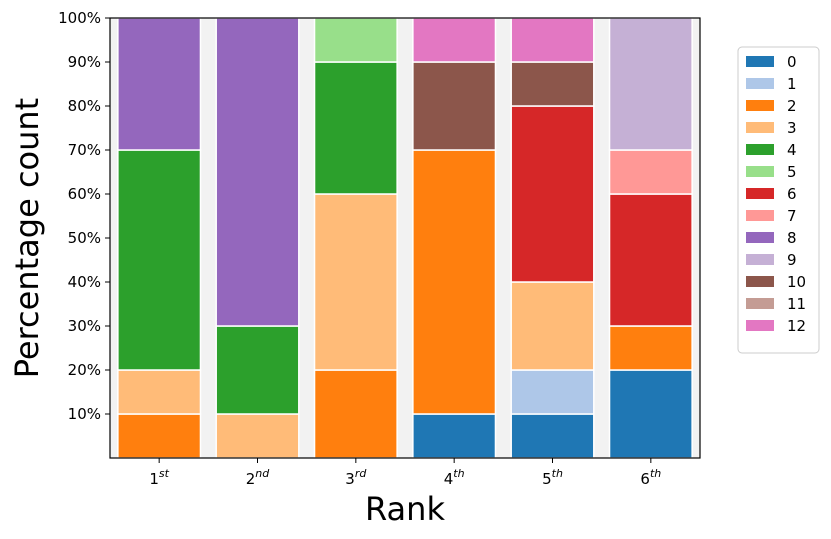 Image resolution: width=831 pixels, height=539 pixels. Describe the element at coordinates (792, 194) in the screenshot. I see `legend-label: 6` at that location.